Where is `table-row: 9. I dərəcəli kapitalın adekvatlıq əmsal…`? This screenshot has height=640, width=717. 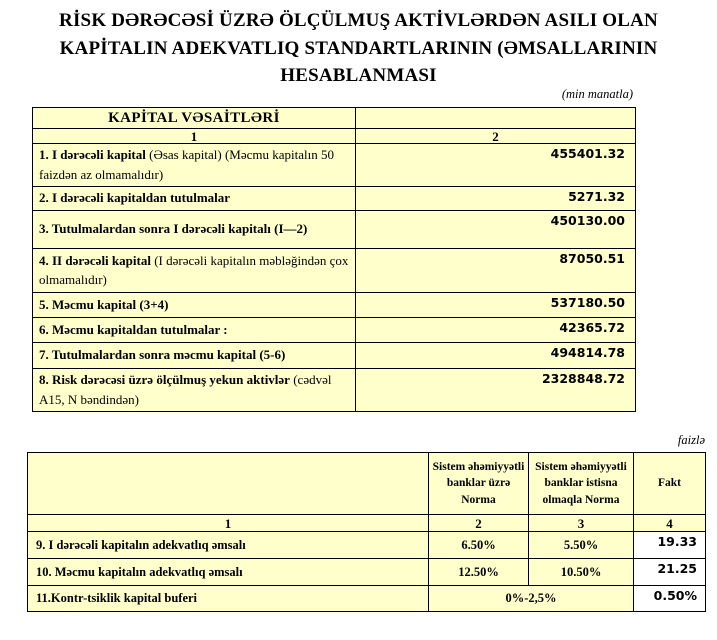
table-row: 9. I dərəcəli kapitalın adekvatlıq əmsal… is located at coordinates (366, 545).